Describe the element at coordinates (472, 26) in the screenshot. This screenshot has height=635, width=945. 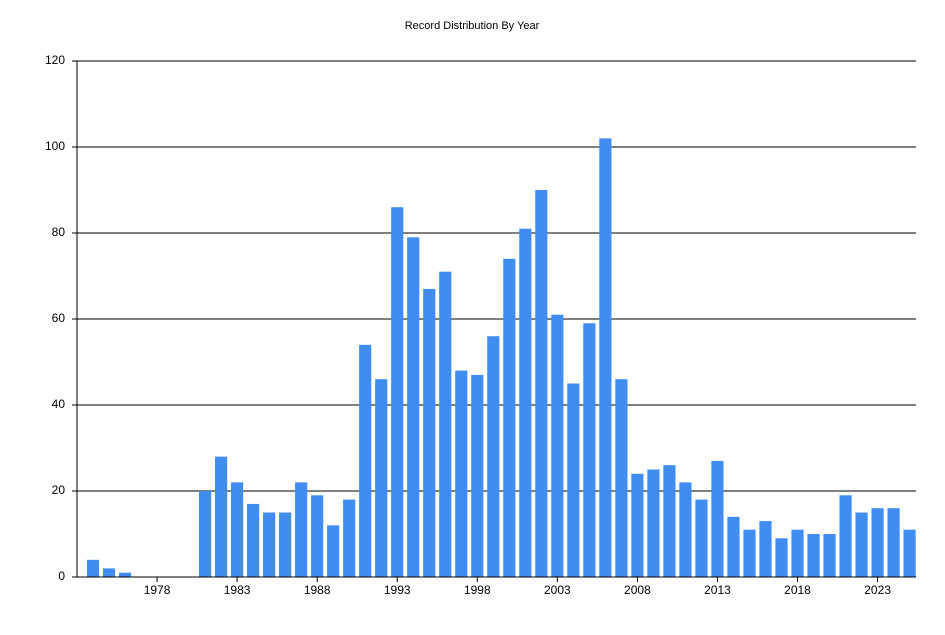
I see `chart-title: Record Distribution By Year` at that location.